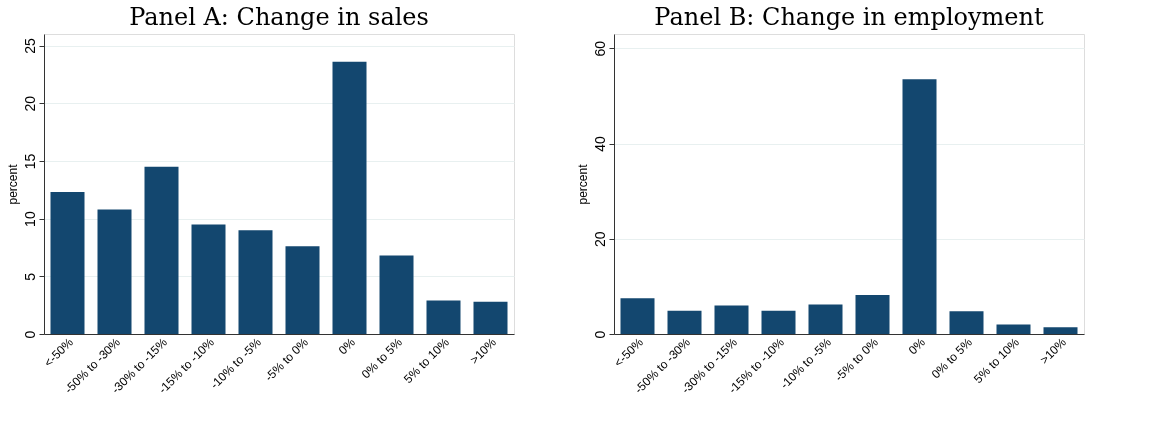 The height and width of the screenshot is (448, 1173). Describe the element at coordinates (29, 46) in the screenshot. I see `y-tick-label: 25` at that location.